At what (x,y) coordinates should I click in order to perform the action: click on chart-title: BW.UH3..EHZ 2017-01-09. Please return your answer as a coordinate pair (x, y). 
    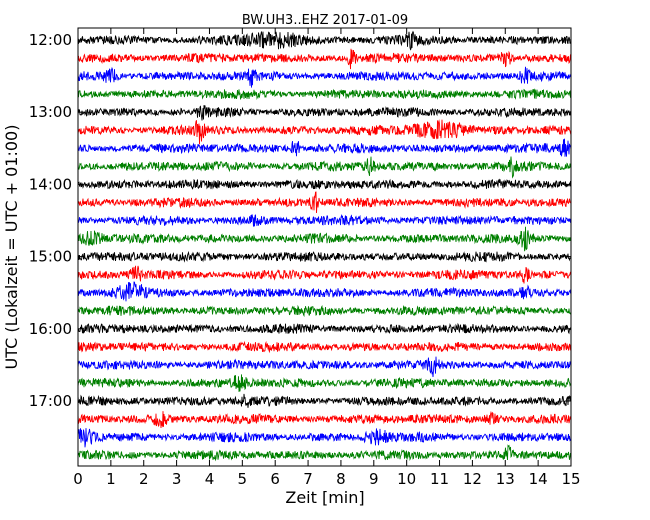
    Looking at the image, I should click on (325, 20).